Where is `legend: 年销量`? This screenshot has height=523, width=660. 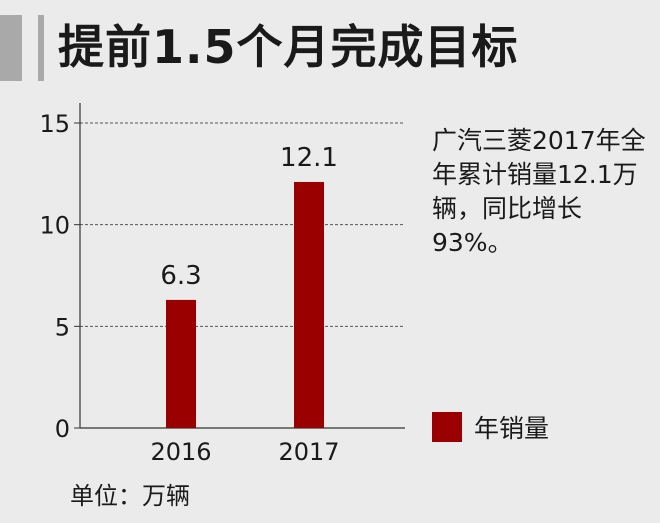 legend: 年销量 is located at coordinates (490, 427).